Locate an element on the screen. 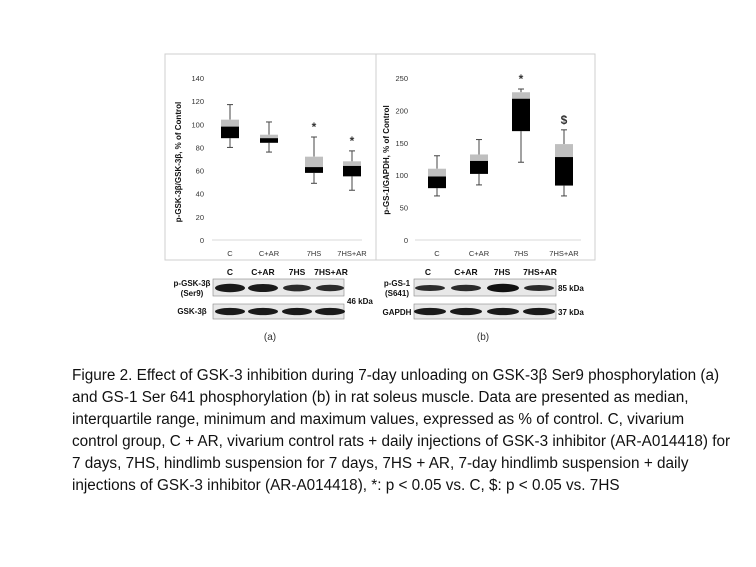  blot-b-lane-label: C is located at coordinates (428, 272).